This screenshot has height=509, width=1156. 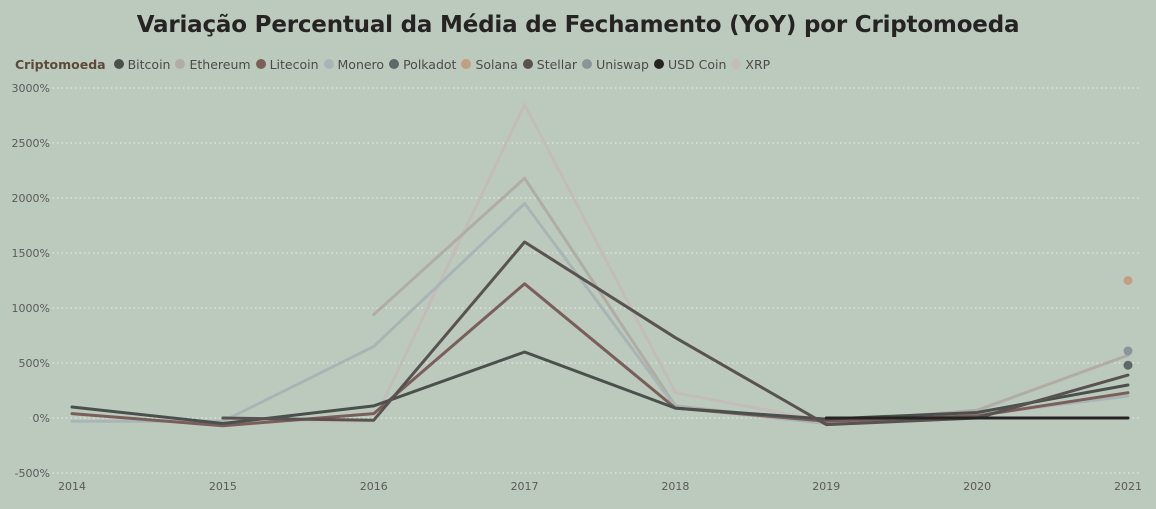 What do you see at coordinates (294, 64) in the screenshot?
I see `legend-label: Litecoin` at bounding box center [294, 64].